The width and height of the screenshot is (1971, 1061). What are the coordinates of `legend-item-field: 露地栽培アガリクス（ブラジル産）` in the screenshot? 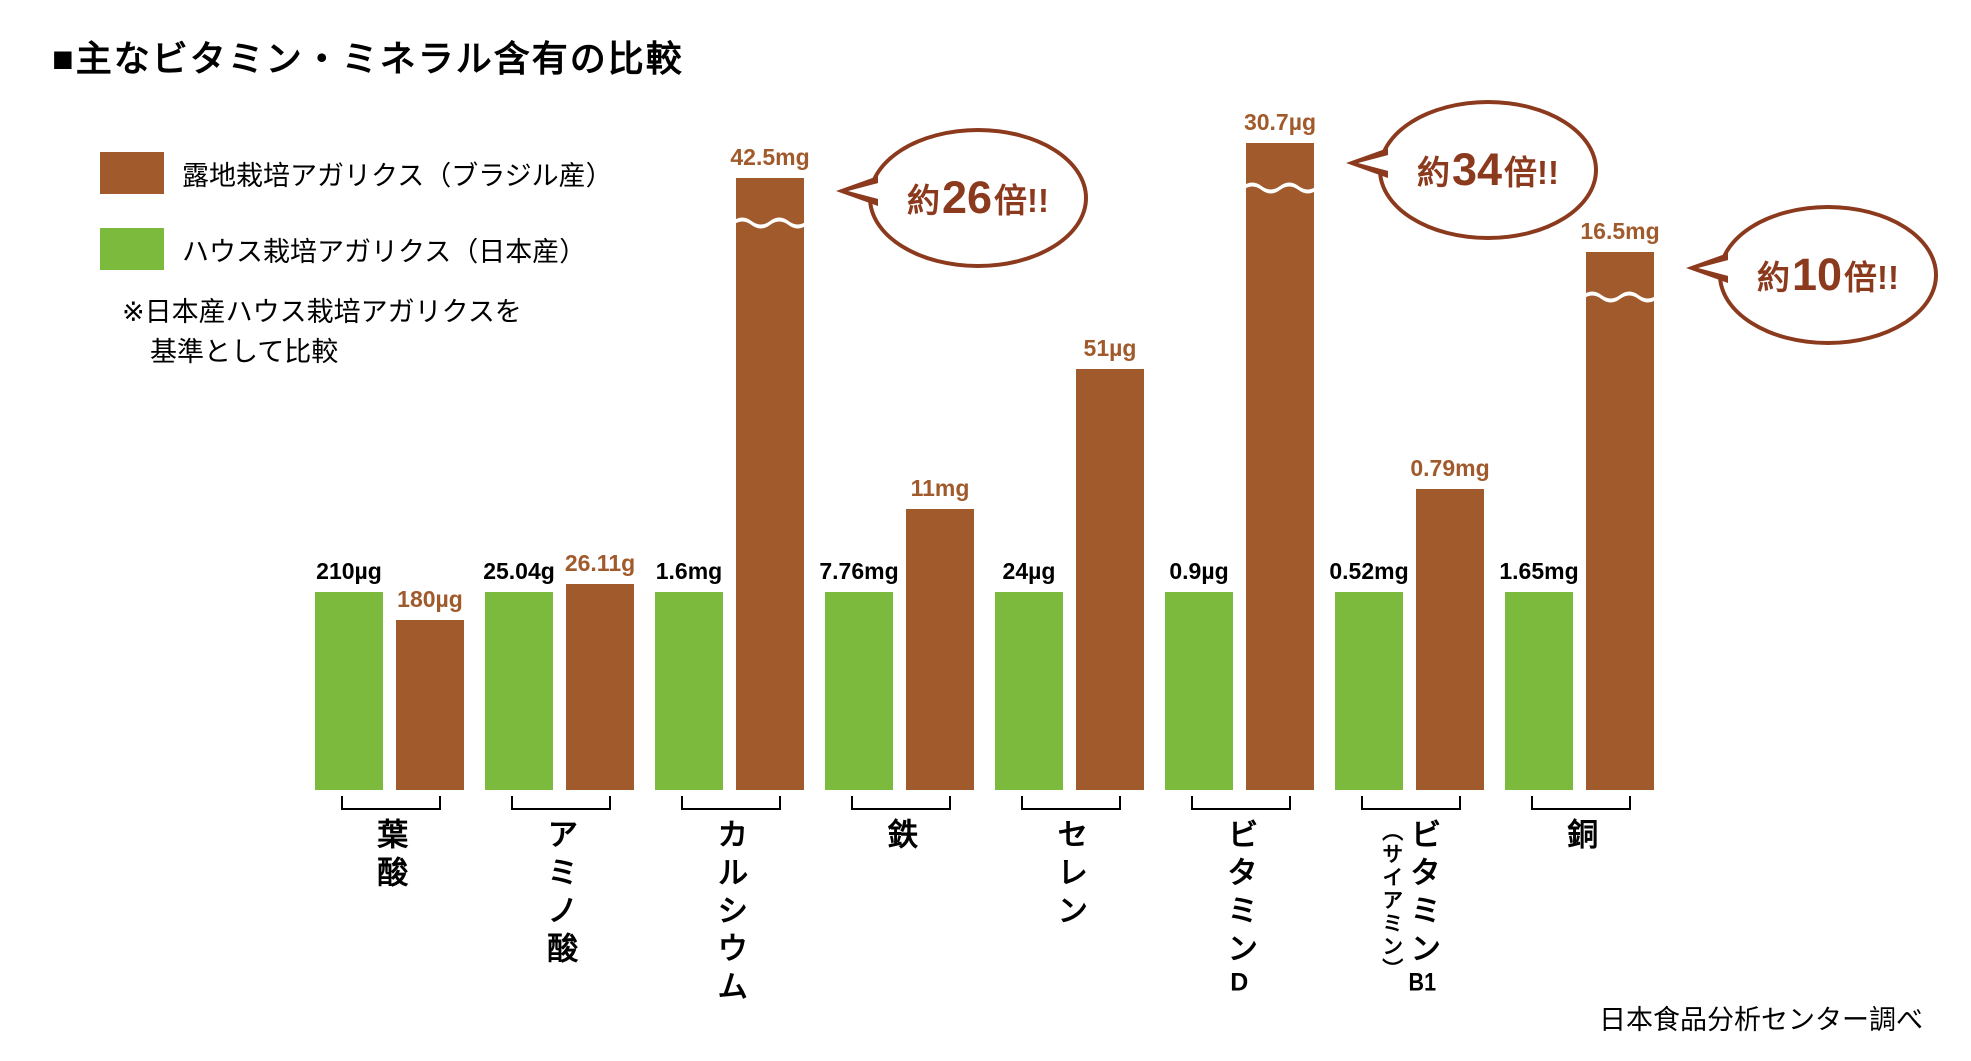 It's located at (356, 173).